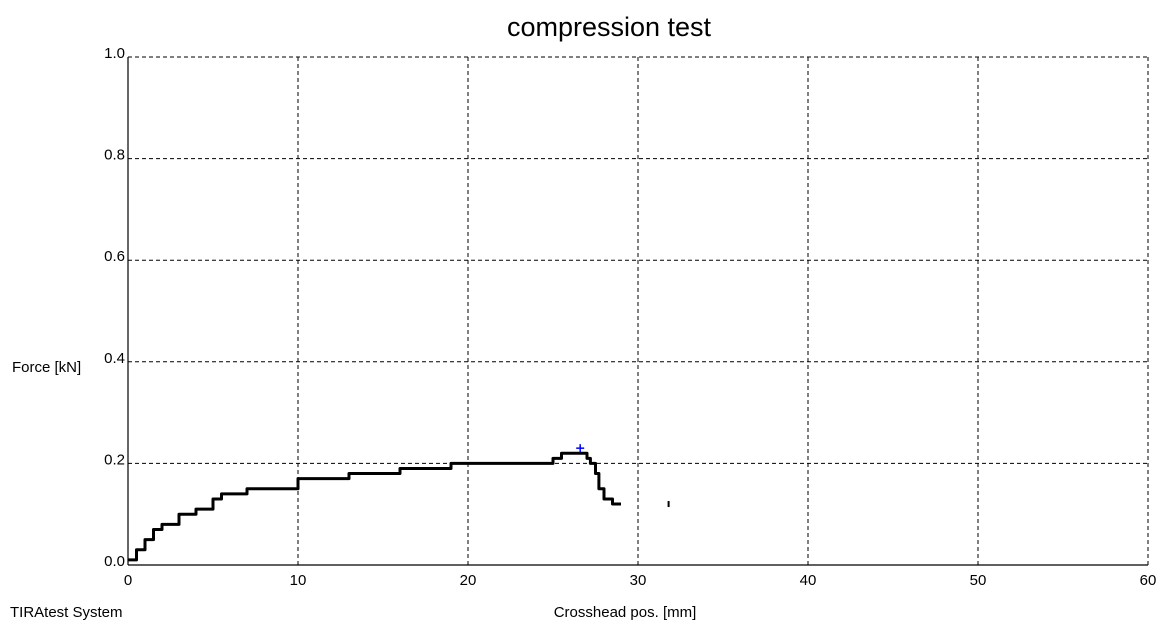  I want to click on x-tick-label: 60, so click(1148, 580).